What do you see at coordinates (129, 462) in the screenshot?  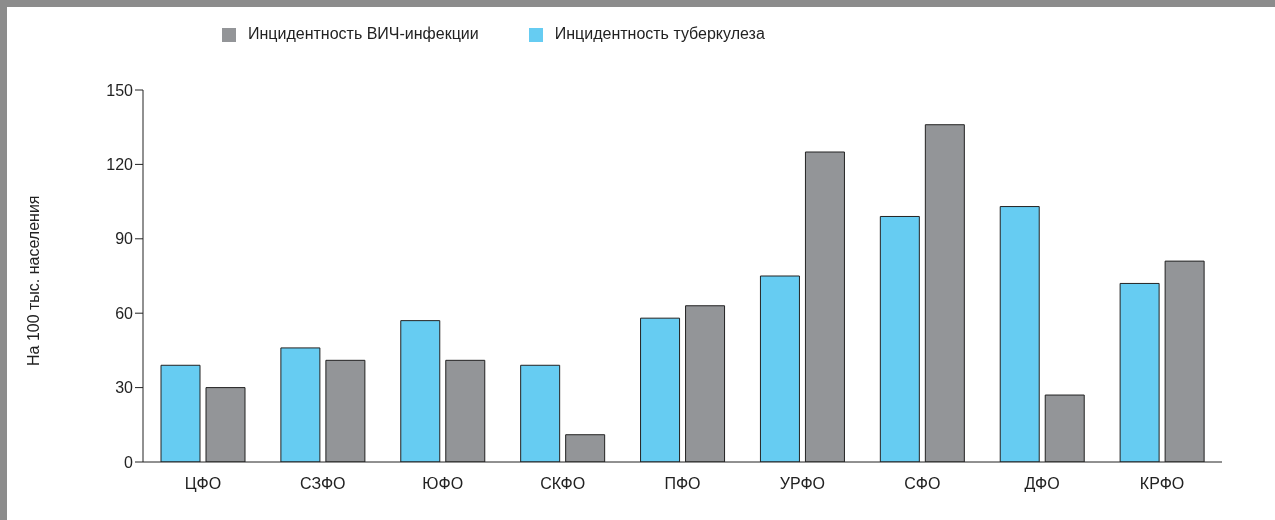 I see `y-tick-label: 0` at bounding box center [129, 462].